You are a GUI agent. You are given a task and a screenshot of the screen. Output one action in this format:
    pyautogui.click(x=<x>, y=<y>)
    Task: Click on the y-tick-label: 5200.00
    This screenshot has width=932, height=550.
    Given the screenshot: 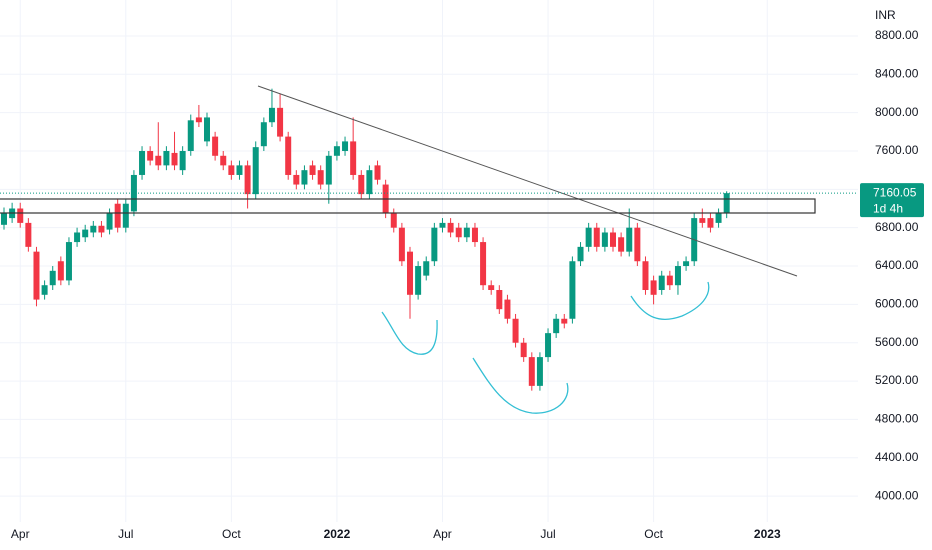 What is the action you would take?
    pyautogui.click(x=897, y=380)
    